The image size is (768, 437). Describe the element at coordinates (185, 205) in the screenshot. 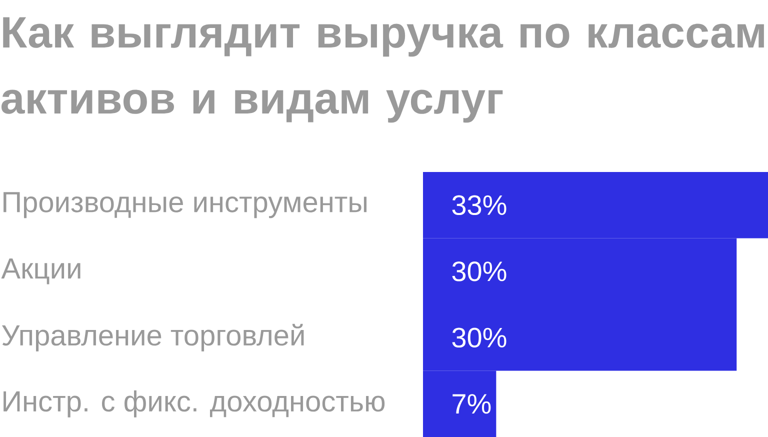

I see `y-tick-label: Производные инструменты` at that location.